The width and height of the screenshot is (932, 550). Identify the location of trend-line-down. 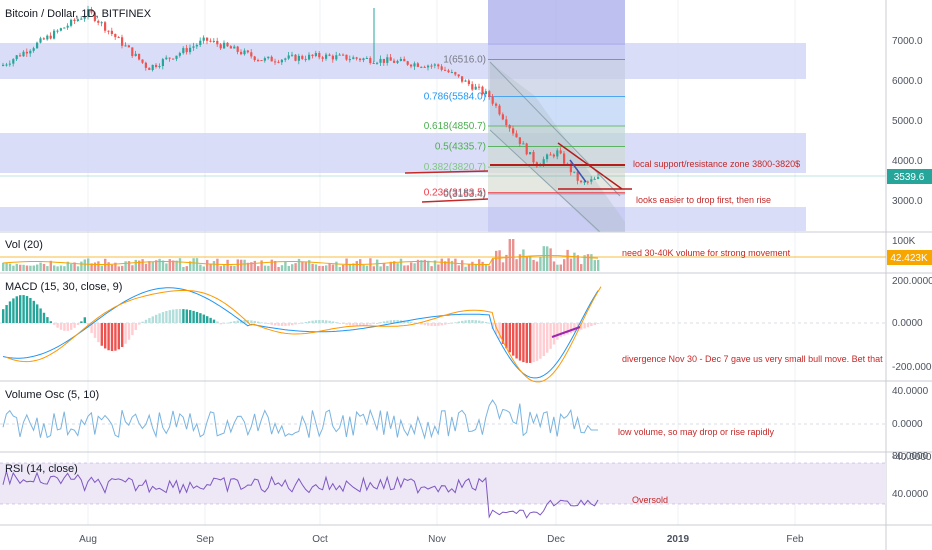
(590, 166).